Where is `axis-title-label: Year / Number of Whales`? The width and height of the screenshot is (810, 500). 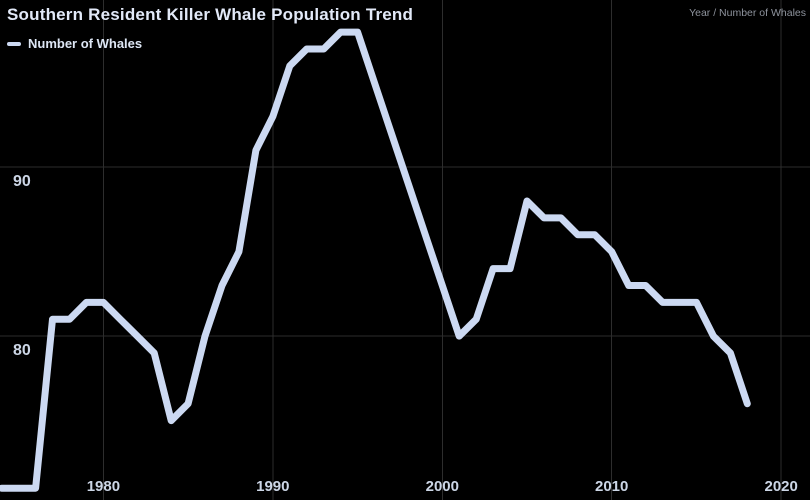
axis-title-label: Year / Number of Whales is located at coordinates (747, 13).